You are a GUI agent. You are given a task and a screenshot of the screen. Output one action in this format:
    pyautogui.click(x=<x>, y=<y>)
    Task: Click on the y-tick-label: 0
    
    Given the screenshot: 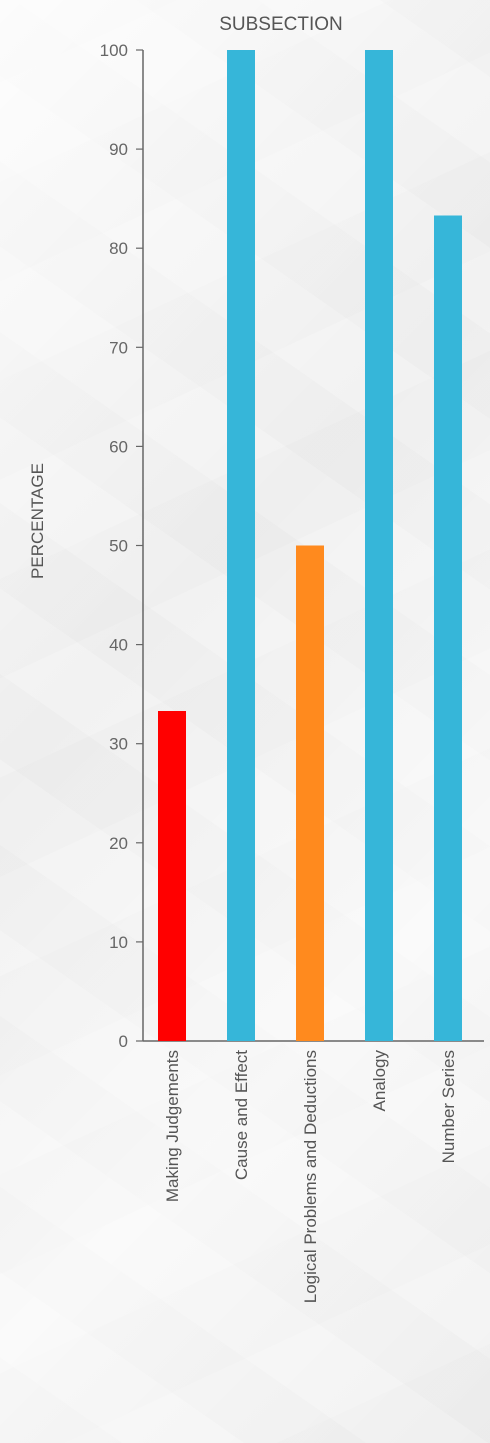 What is the action you would take?
    pyautogui.click(x=123, y=1041)
    